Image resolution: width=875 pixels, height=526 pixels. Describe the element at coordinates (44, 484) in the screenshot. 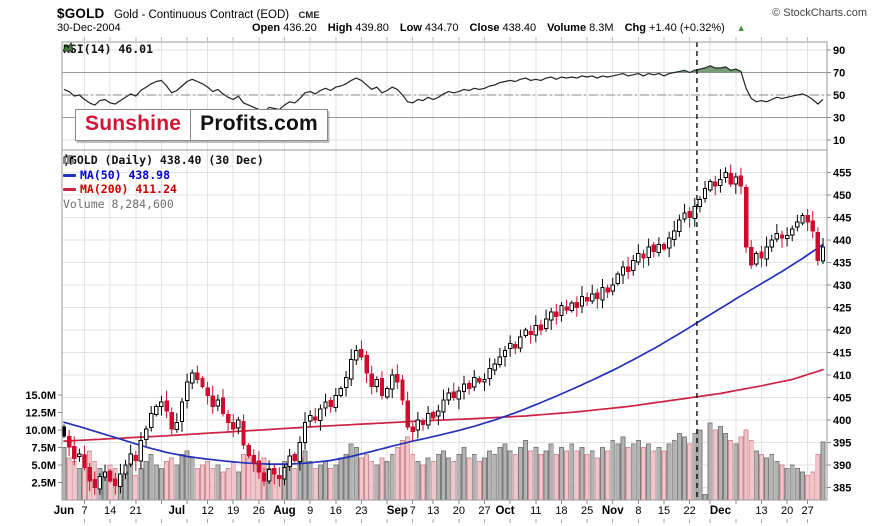

I see `svg-text: 2.5M` at that location.